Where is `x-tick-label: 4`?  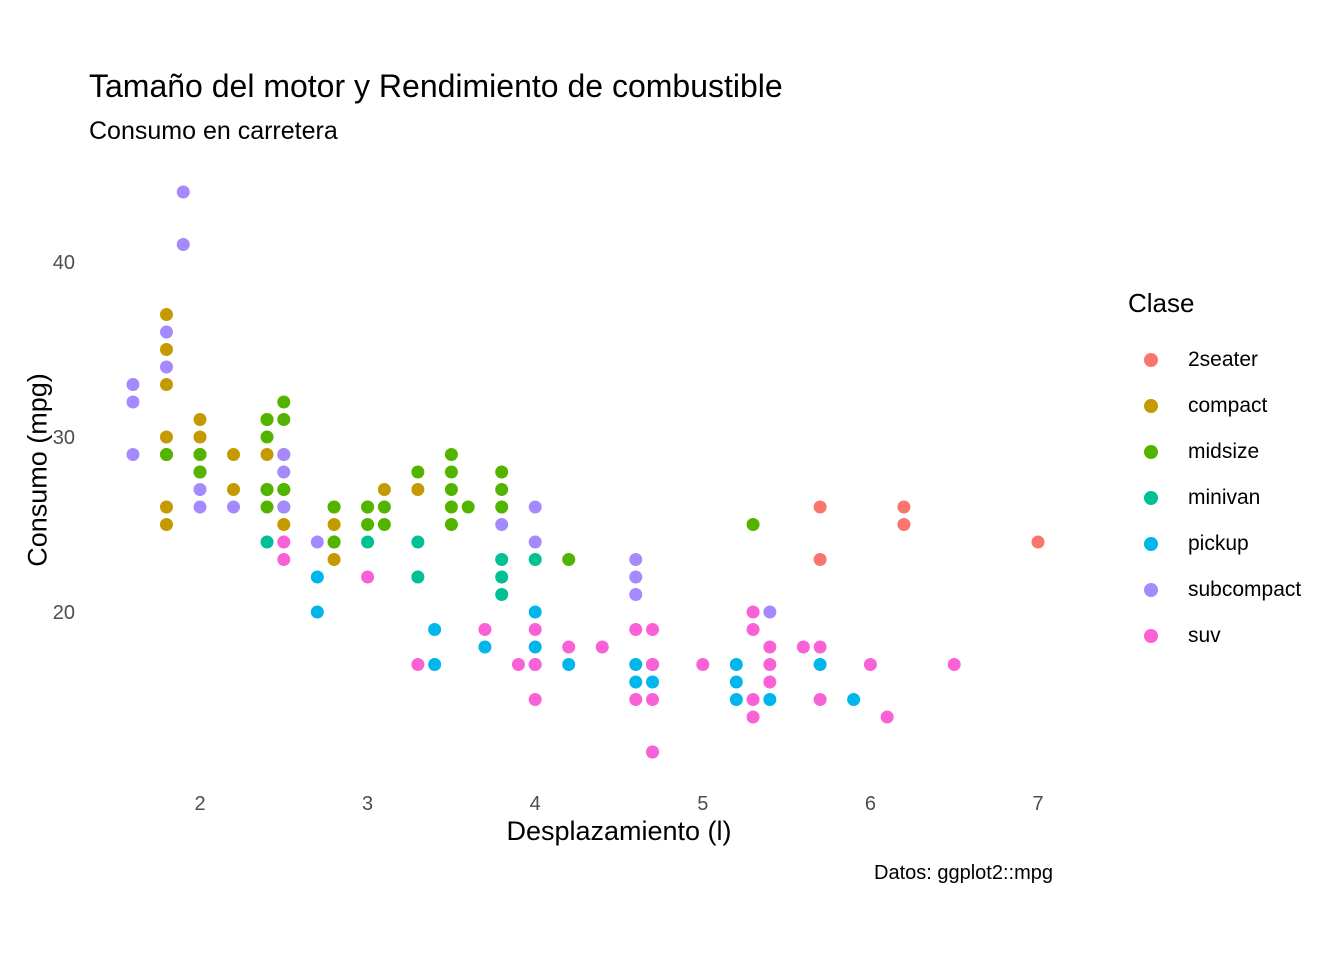 x-tick-label: 4 is located at coordinates (535, 804).